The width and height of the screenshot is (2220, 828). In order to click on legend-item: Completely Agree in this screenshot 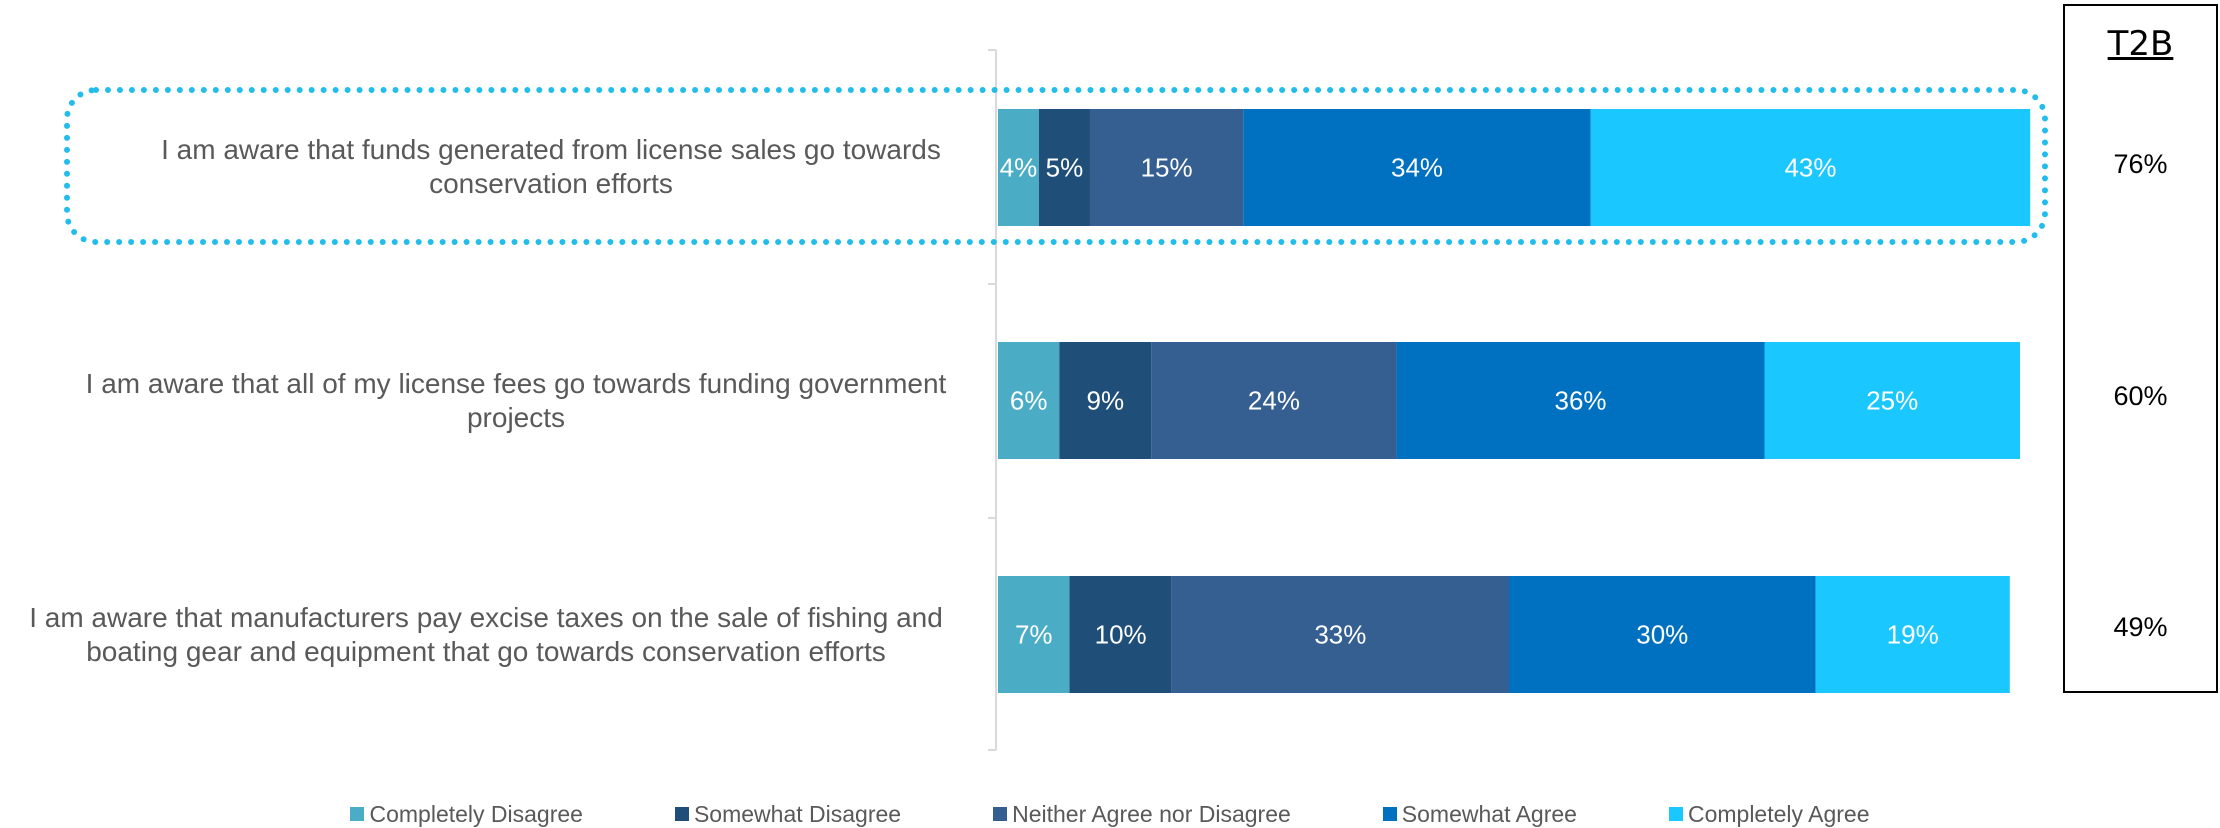, I will do `click(1769, 814)`.